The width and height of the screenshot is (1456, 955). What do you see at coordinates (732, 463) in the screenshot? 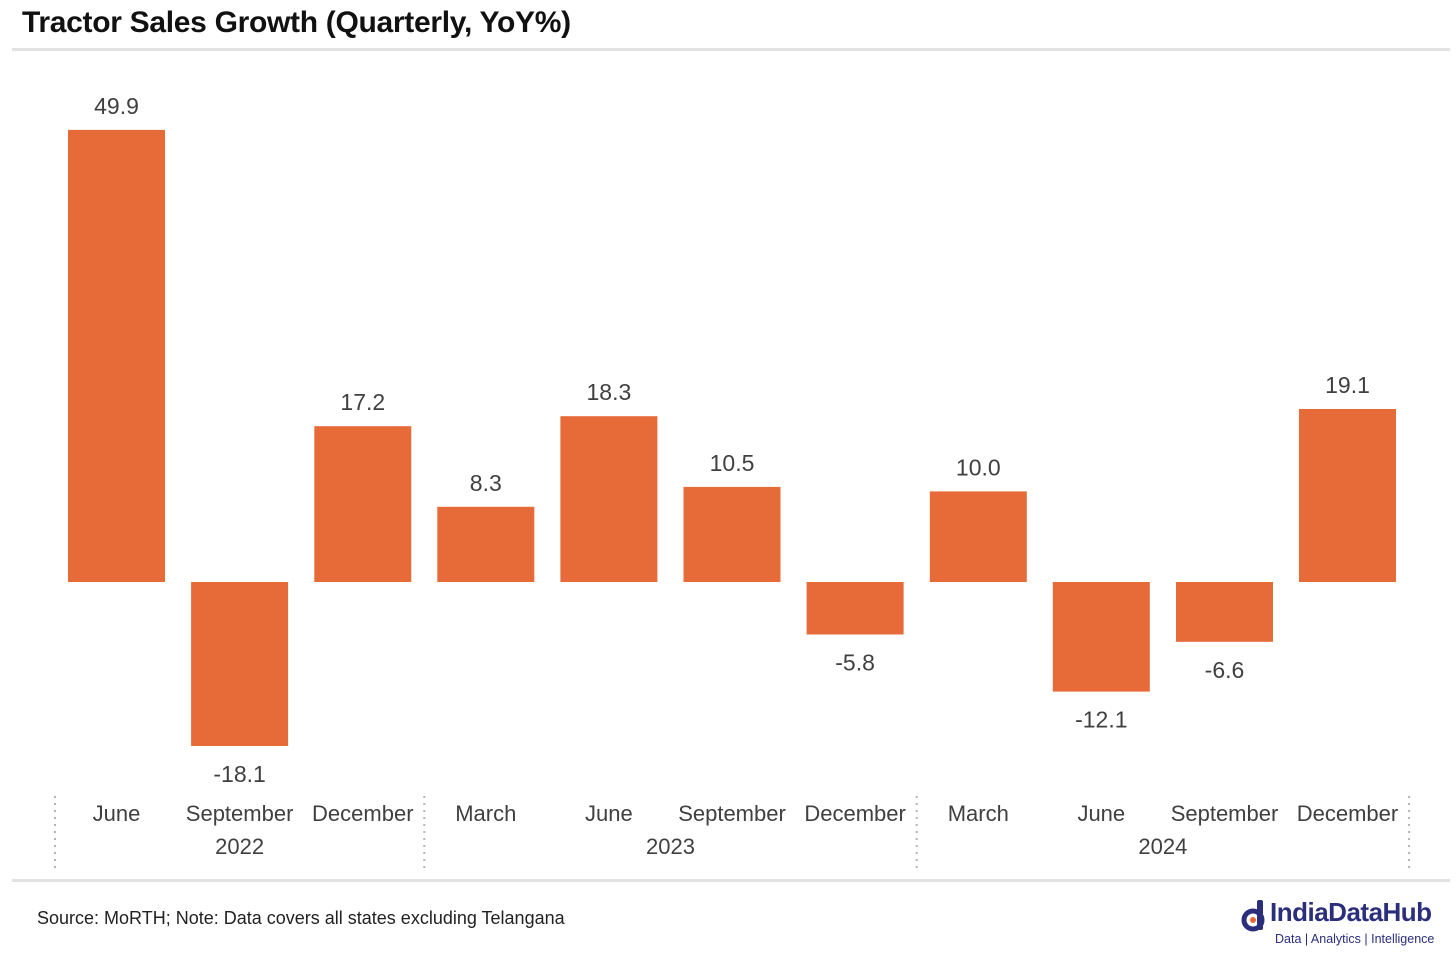
I see `data-label-6: 10.5` at bounding box center [732, 463].